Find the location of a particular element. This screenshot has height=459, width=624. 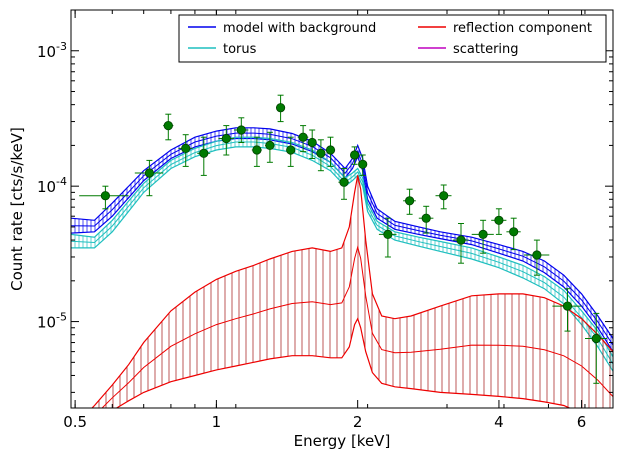

band-lower-line is located at coordinates (343, 362).